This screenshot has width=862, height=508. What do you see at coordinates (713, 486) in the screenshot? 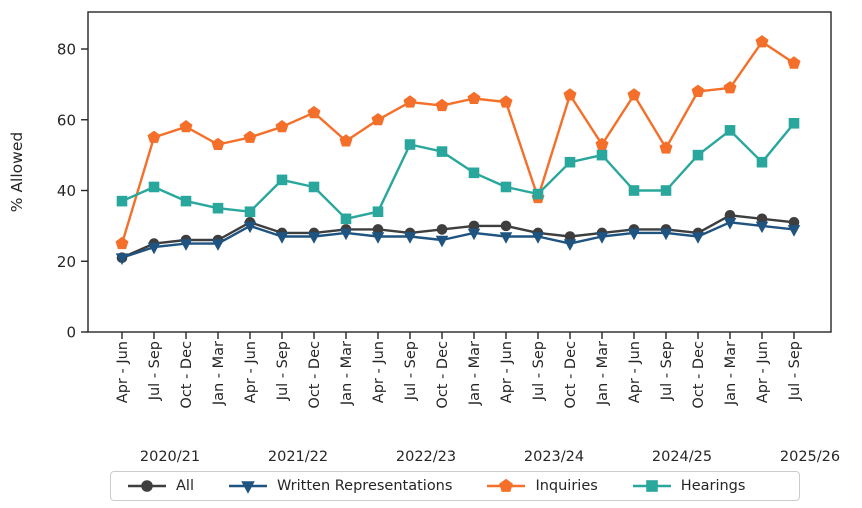
I see `legend-label: Hearings` at bounding box center [713, 486].